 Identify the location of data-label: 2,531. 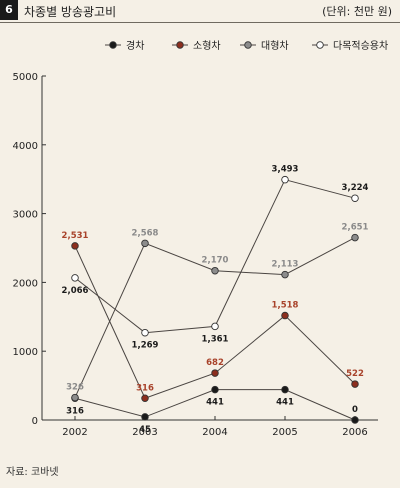
(75, 236).